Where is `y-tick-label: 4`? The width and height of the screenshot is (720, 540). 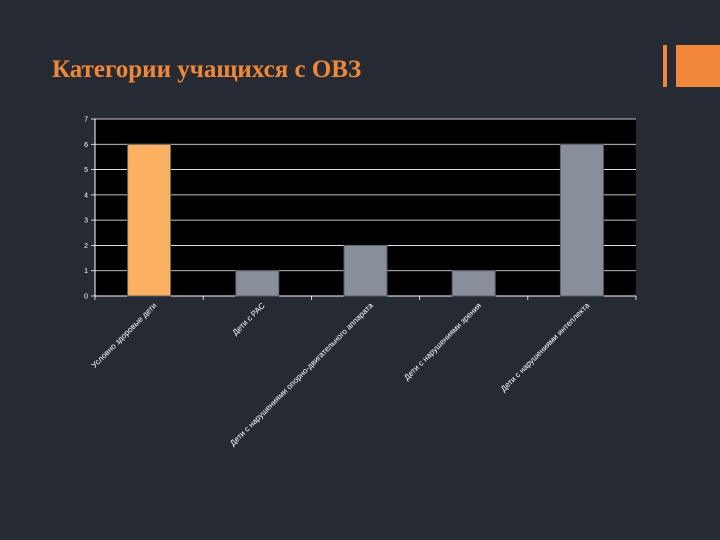 y-tick-label: 4 is located at coordinates (86, 195).